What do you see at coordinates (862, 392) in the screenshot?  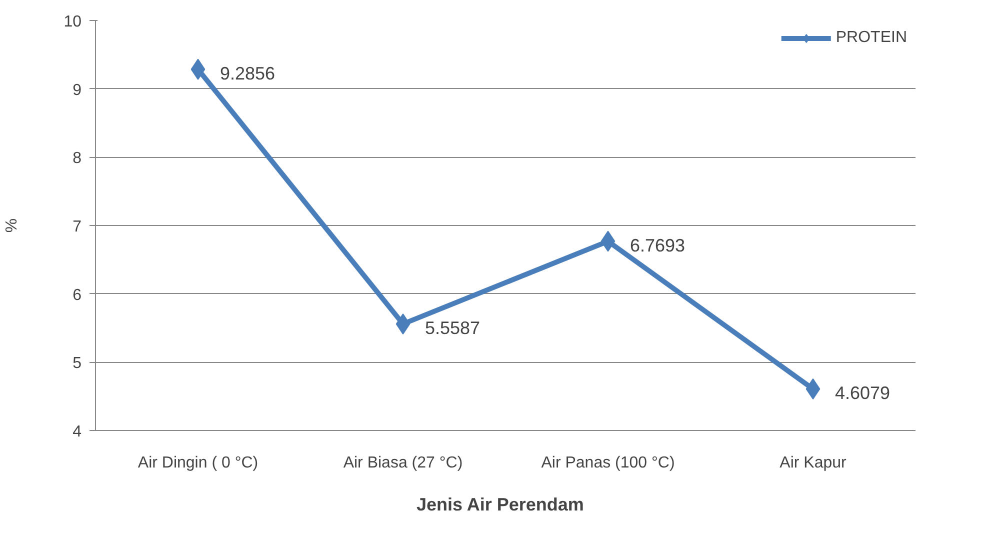 I see `data-label: 4.6079` at bounding box center [862, 392].